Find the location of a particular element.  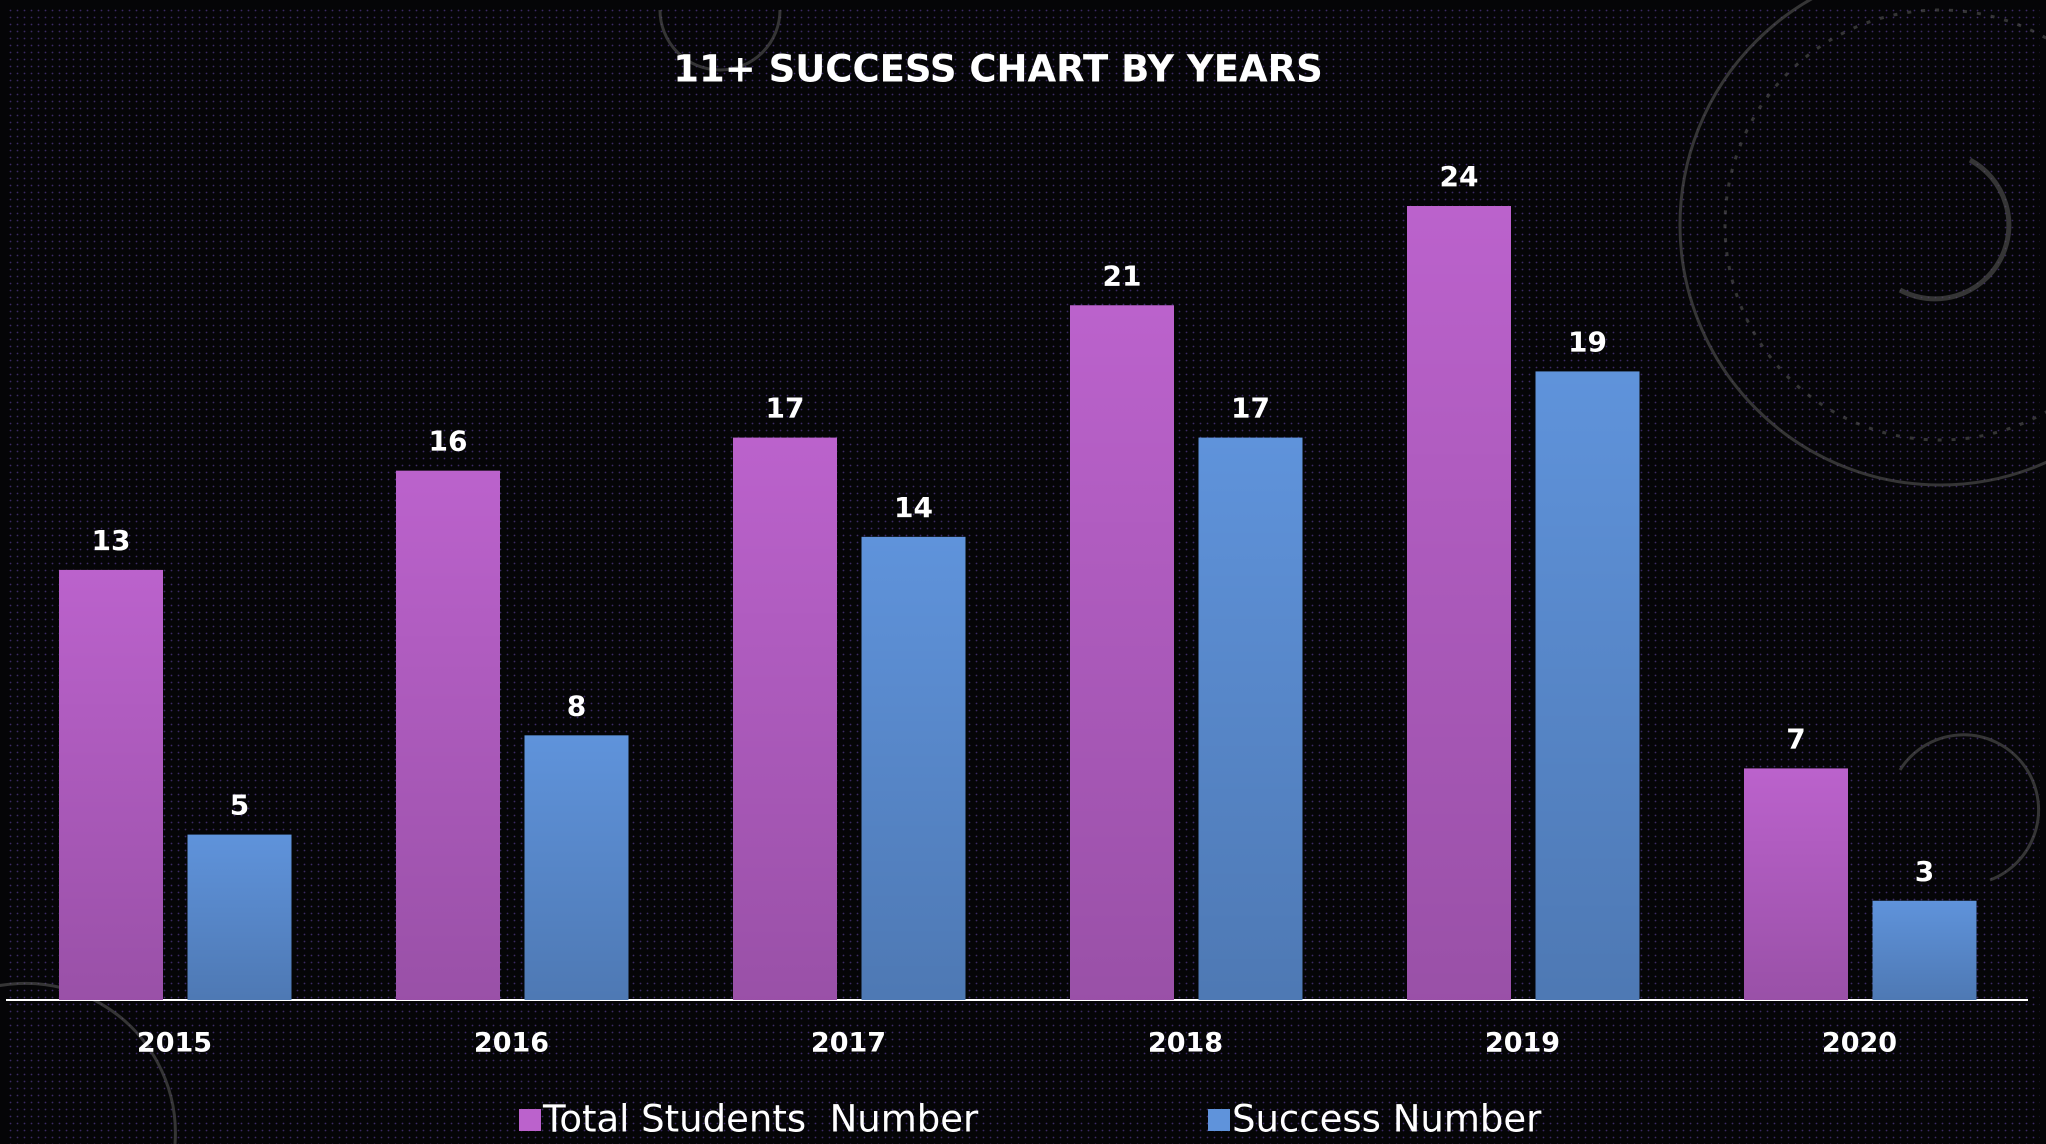

data-label: 16 is located at coordinates (448, 441).